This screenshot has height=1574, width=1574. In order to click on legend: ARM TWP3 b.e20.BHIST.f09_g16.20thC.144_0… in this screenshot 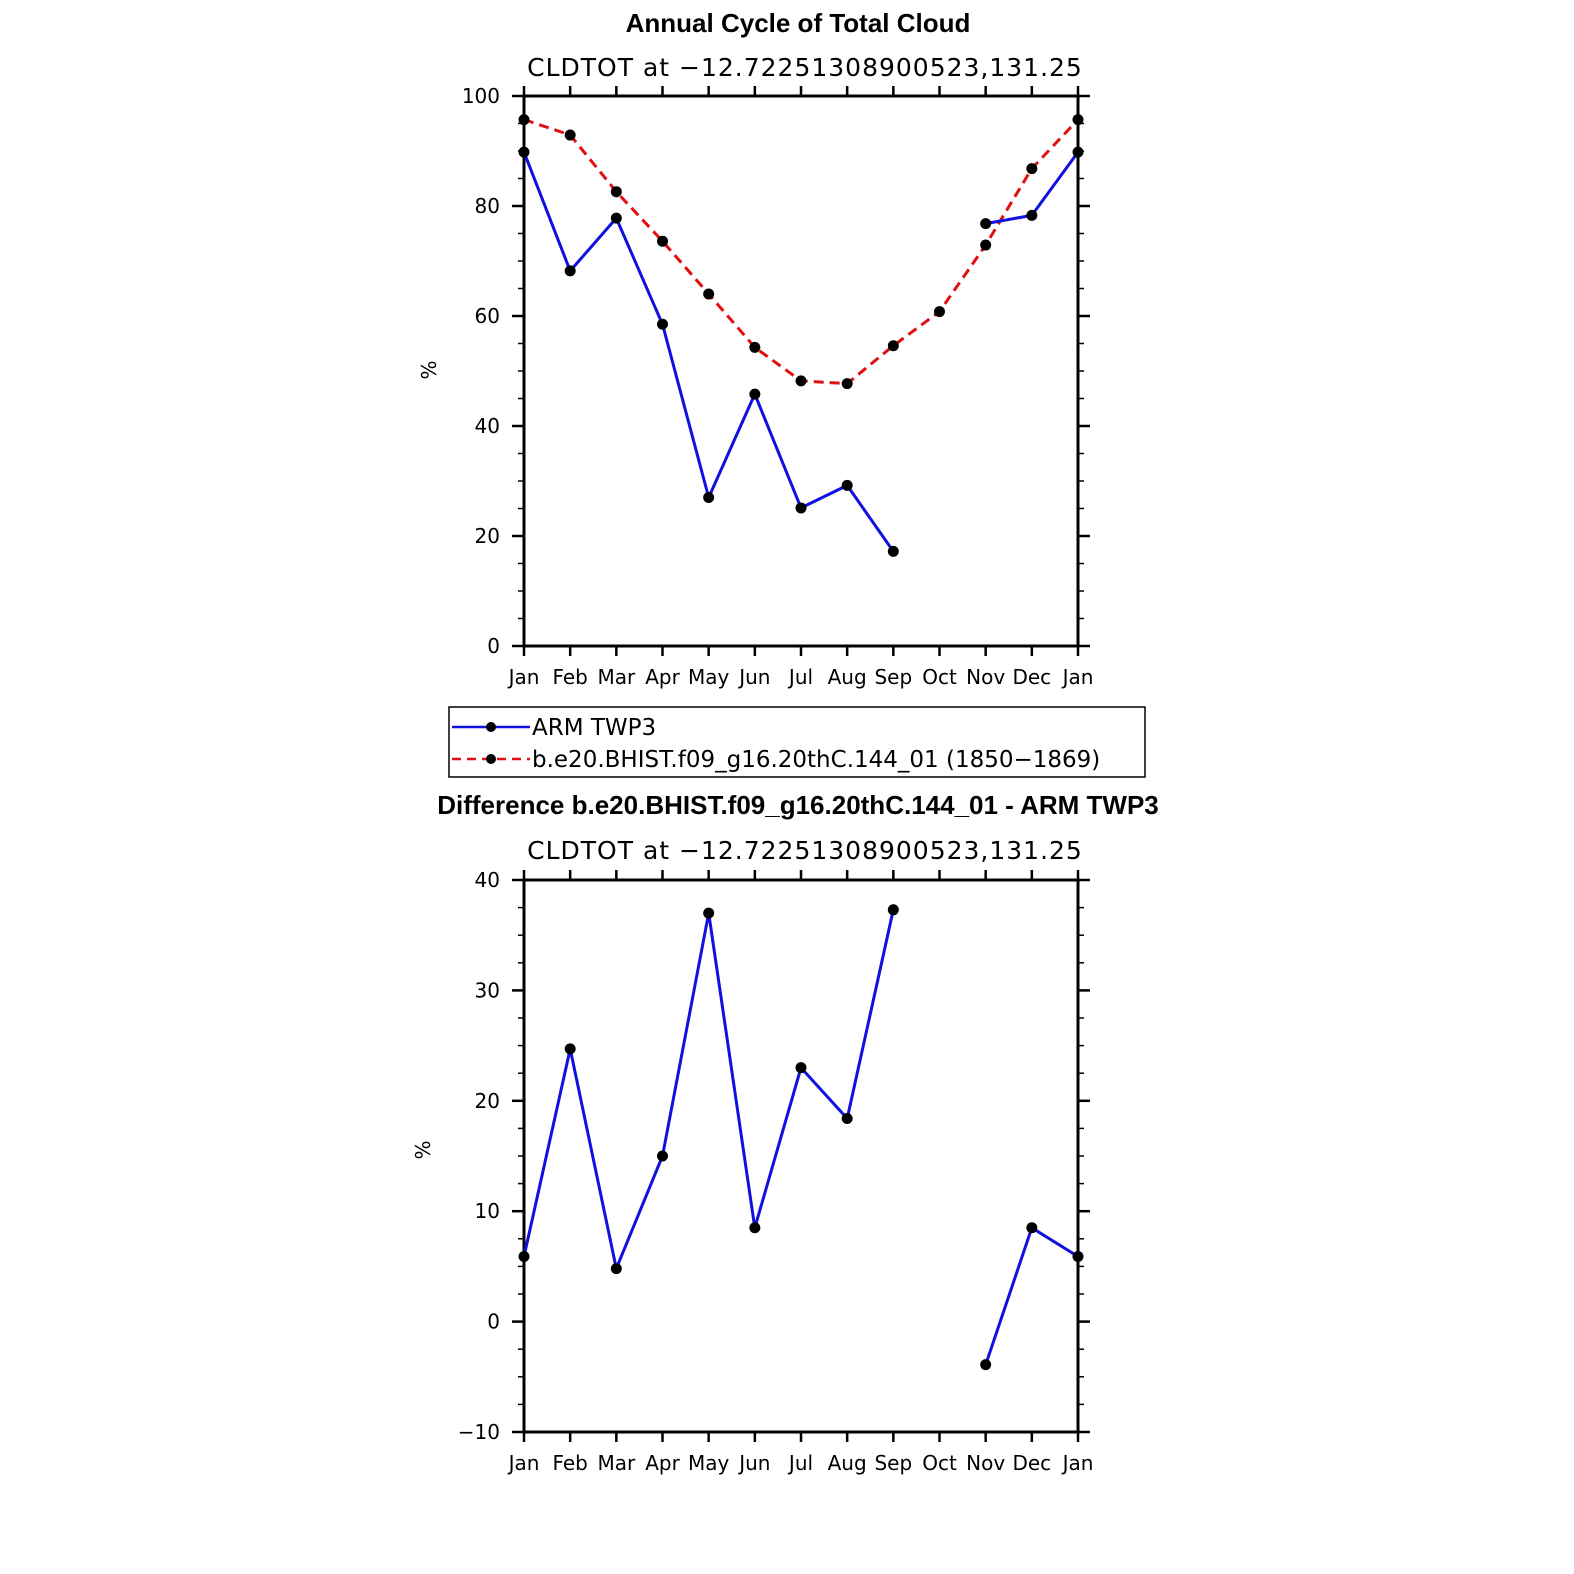, I will do `click(797, 742)`.